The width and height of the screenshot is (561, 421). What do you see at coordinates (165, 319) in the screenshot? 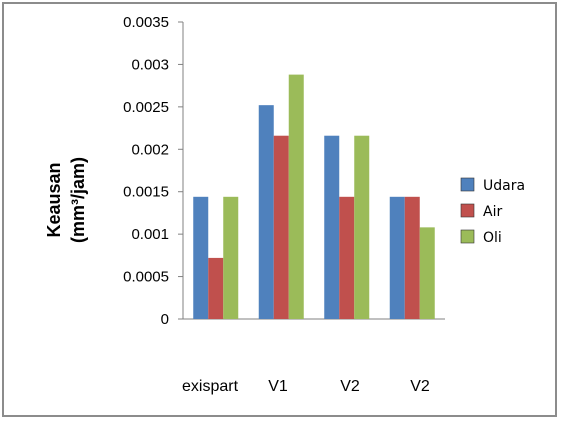
I see `y-tick-label: 0` at bounding box center [165, 319].